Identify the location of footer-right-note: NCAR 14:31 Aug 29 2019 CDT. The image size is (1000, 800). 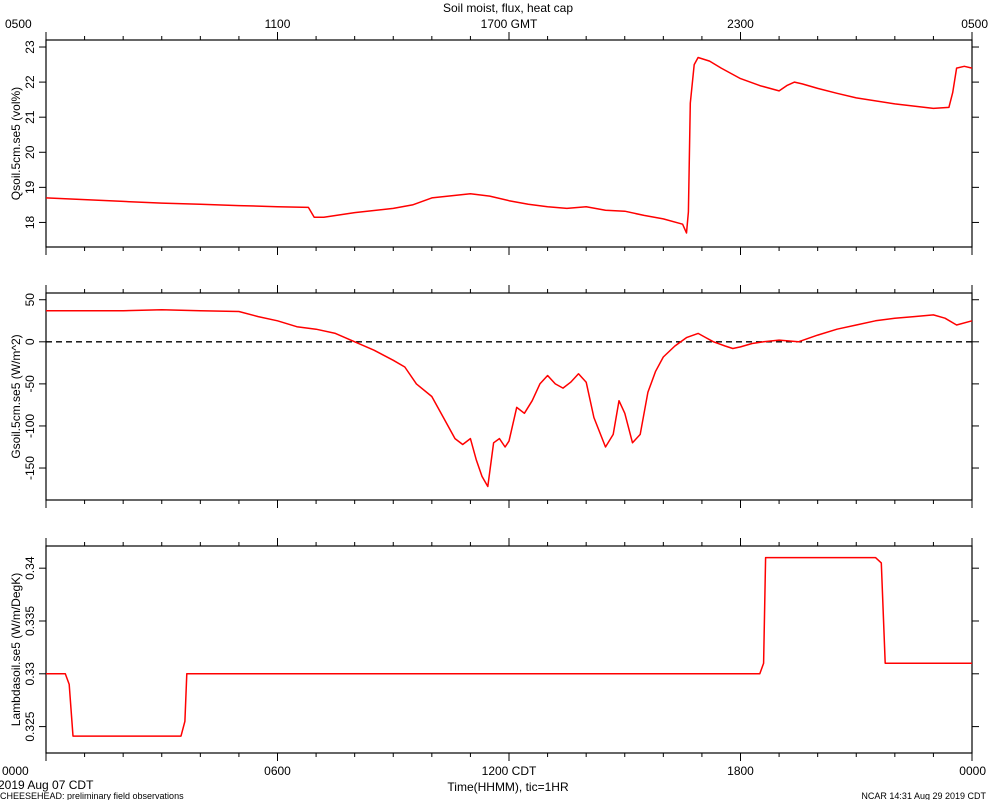
(923, 795).